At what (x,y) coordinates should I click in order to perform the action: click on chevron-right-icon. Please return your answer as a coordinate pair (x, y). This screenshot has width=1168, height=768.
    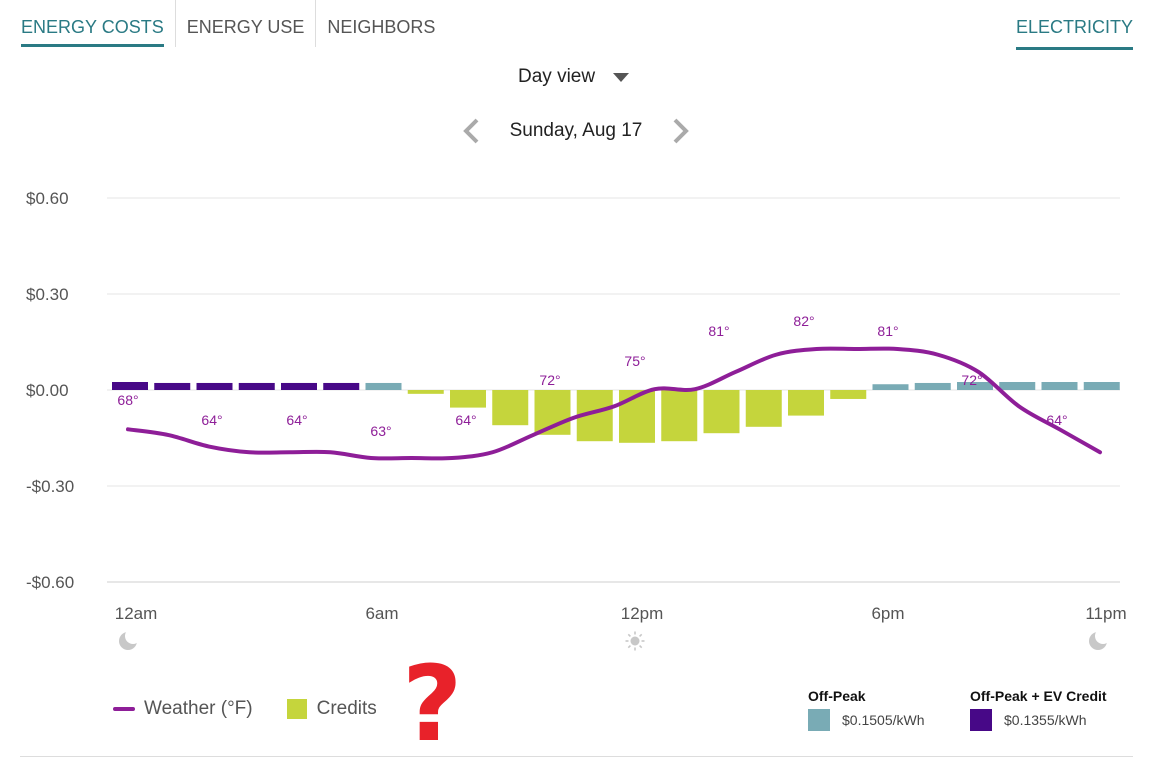
    Looking at the image, I should click on (681, 131).